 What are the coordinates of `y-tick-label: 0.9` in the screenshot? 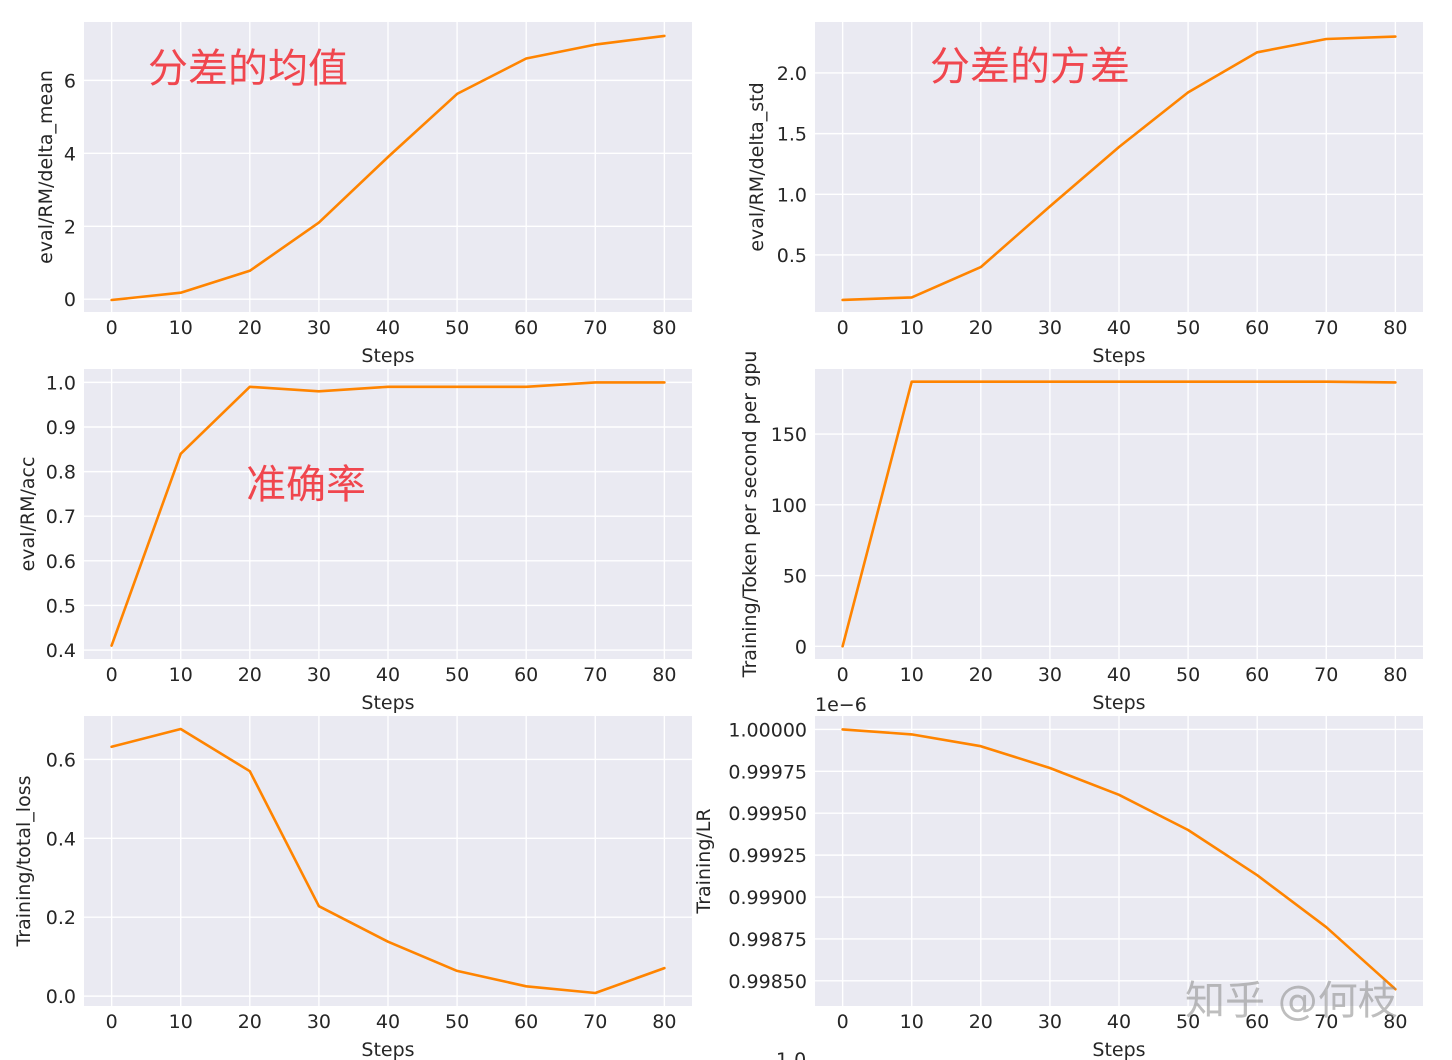 It's located at (61, 428).